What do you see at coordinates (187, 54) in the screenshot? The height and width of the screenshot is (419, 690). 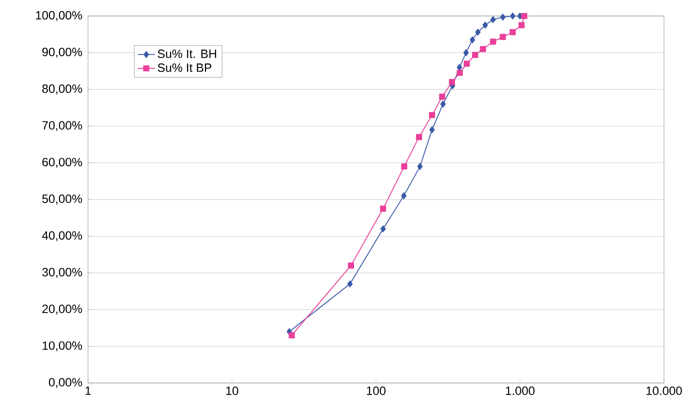 I see `legend-label: Su% It. BH` at bounding box center [187, 54].